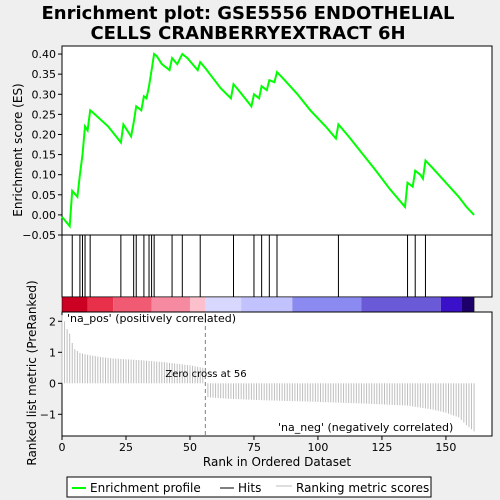 The height and width of the screenshot is (500, 500). I want to click on es-y-tick-label: 0.15, so click(44, 155).